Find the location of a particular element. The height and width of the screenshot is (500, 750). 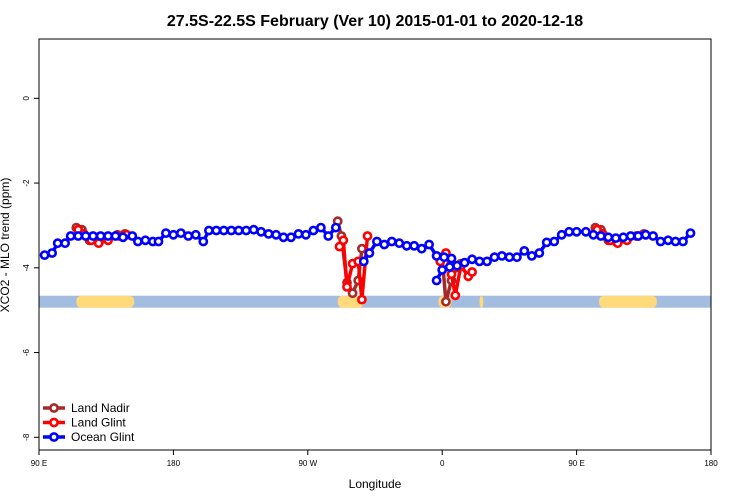

legend-item-0: Land Nadir is located at coordinates (86, 408).